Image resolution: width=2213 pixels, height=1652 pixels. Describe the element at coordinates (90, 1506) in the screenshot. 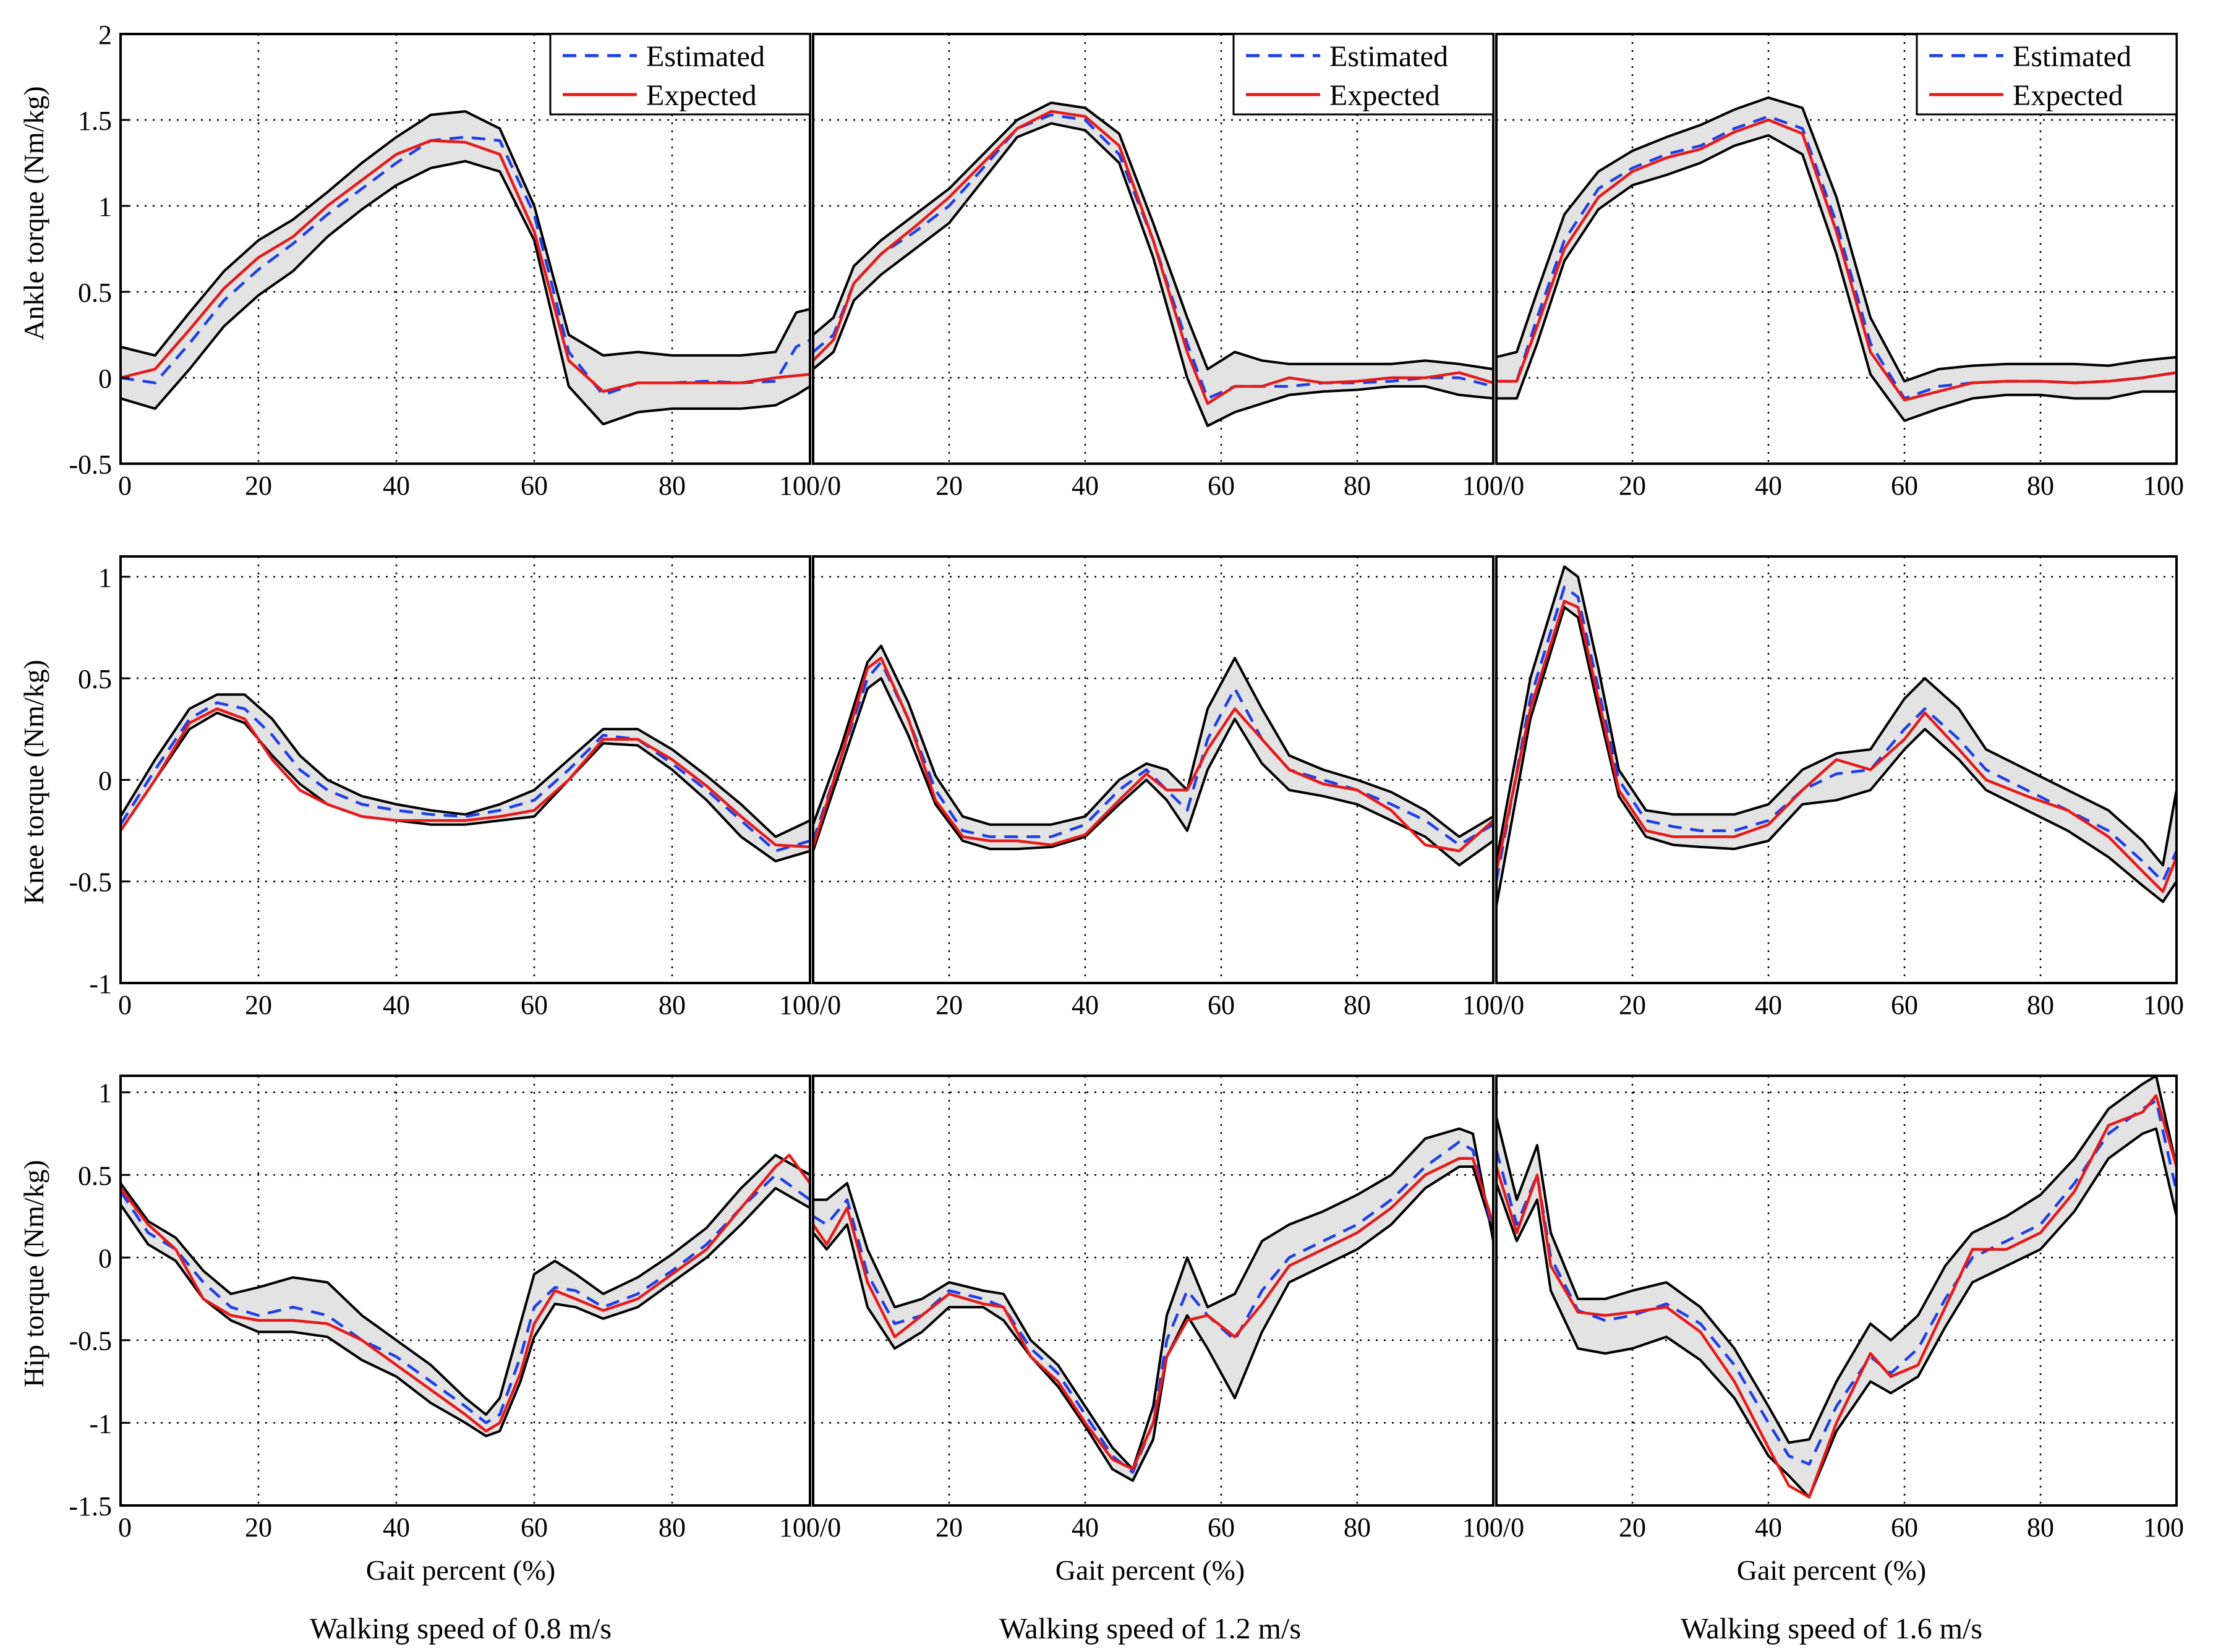

I see `y-tick-label: -1.5` at that location.